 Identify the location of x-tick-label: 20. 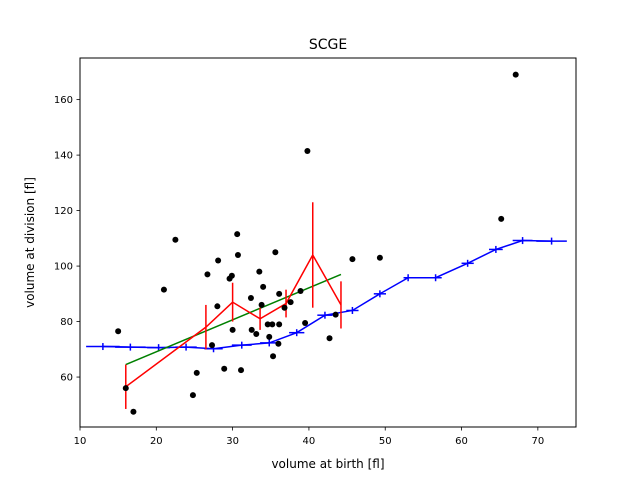
(156, 441).